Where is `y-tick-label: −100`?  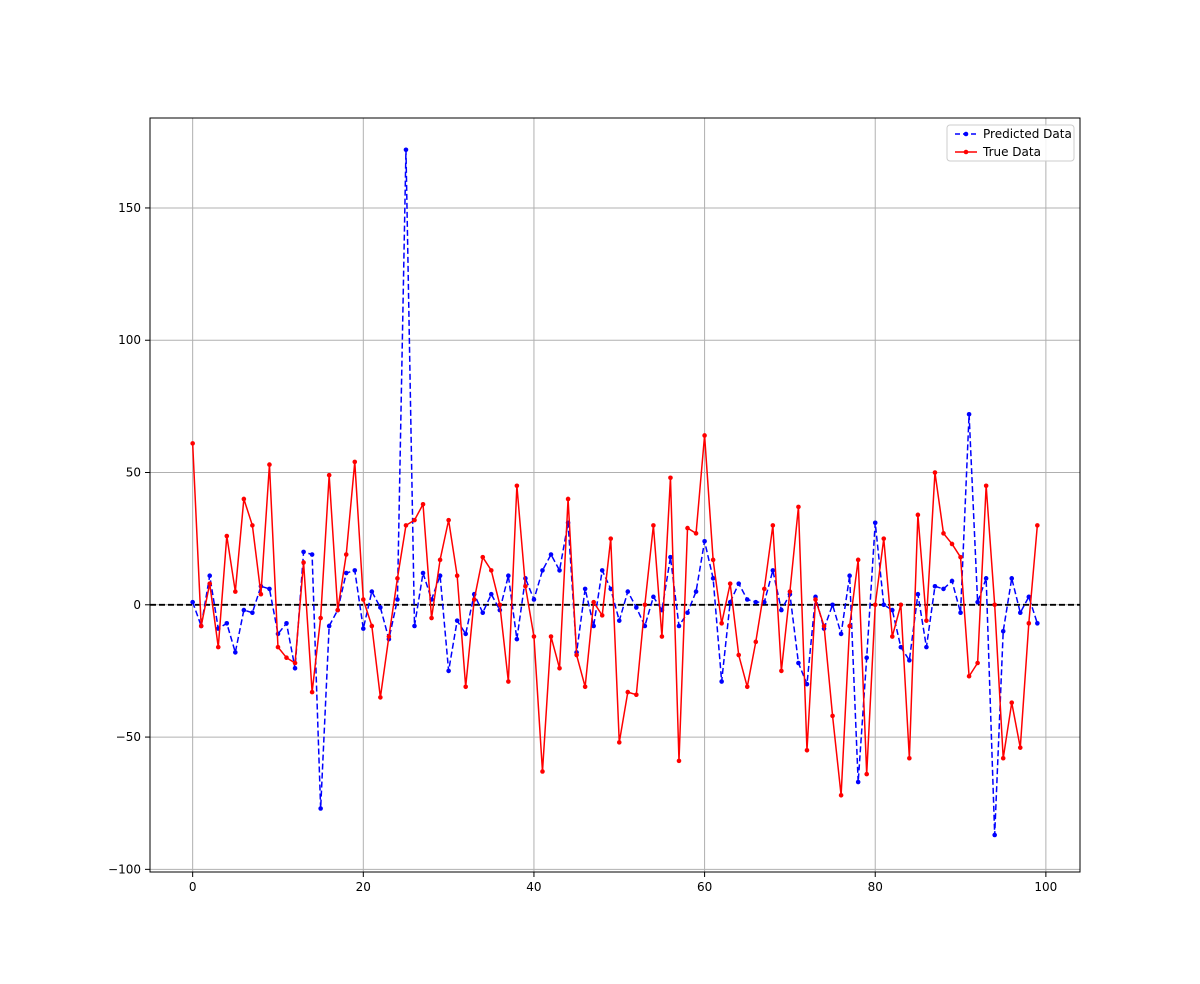 y-tick-label: −100 is located at coordinates (124, 869).